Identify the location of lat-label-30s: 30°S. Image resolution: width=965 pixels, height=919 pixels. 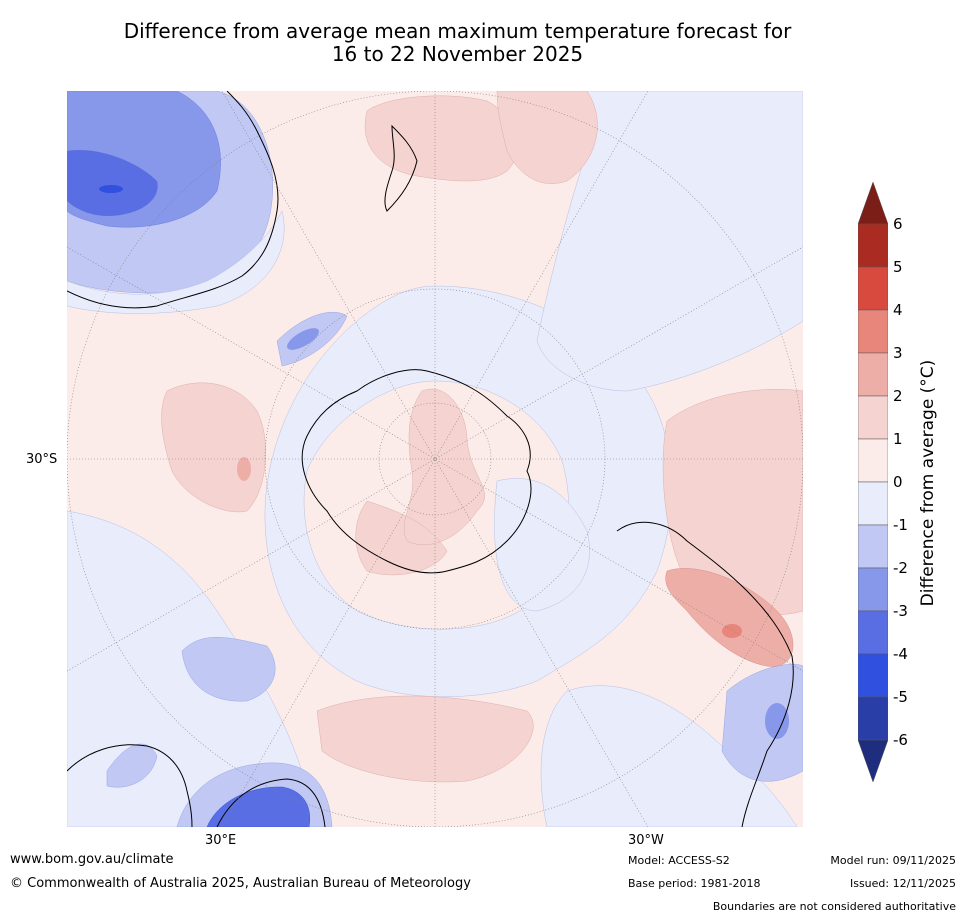
(42, 459).